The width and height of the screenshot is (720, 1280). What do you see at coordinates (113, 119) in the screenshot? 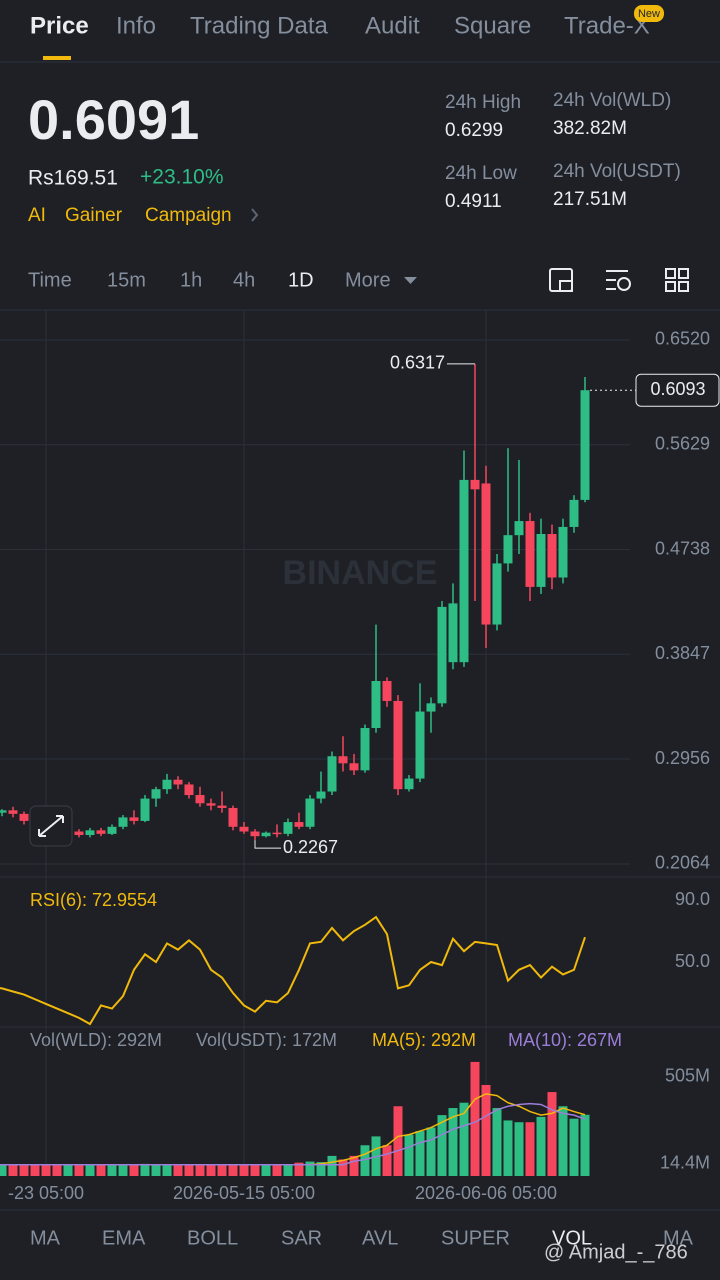
I see `price: 0.6091` at bounding box center [113, 119].